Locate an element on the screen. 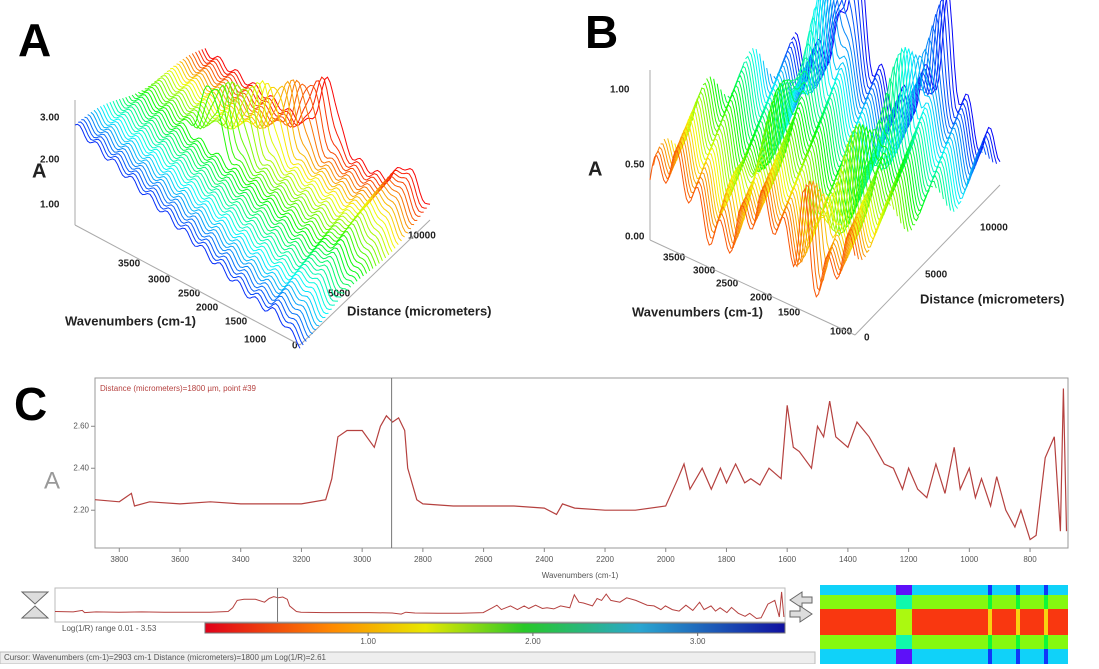 Image resolution: width=1099 pixels, height=669 pixels. wavenumber-tick-label: 1500 is located at coordinates (789, 313).